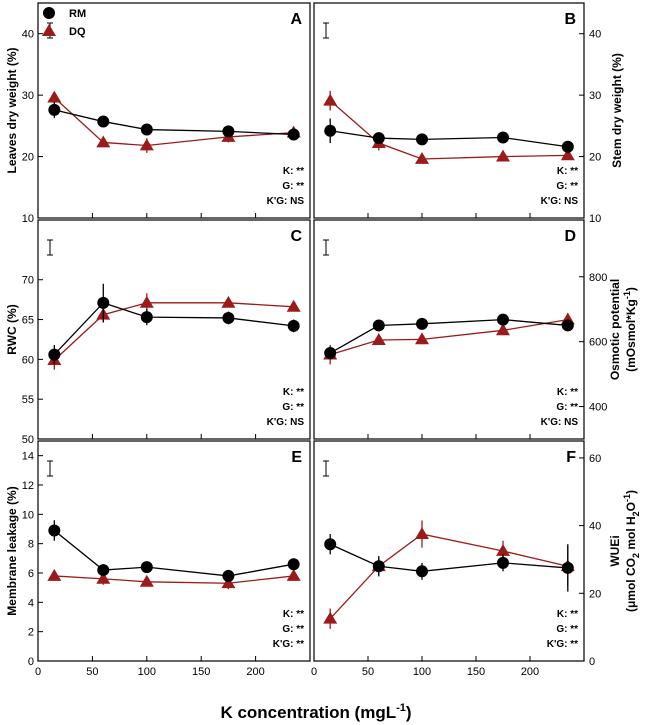  I want to click on y-tick-label: 14, so click(28, 457).